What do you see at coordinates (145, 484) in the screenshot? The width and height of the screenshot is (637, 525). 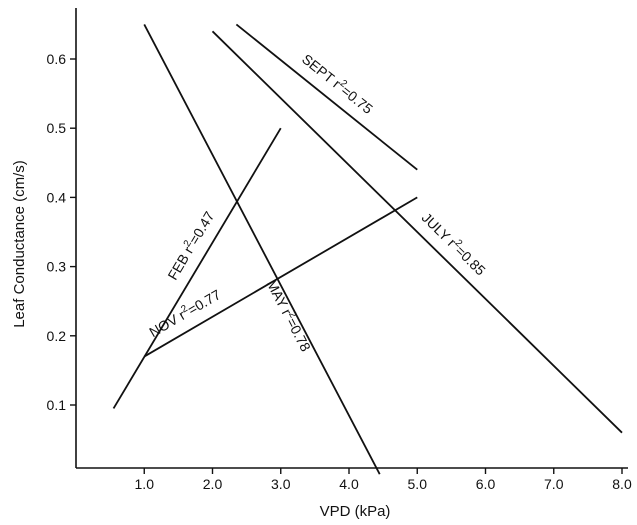 I see `x-tick-label: 1.0` at bounding box center [145, 484].